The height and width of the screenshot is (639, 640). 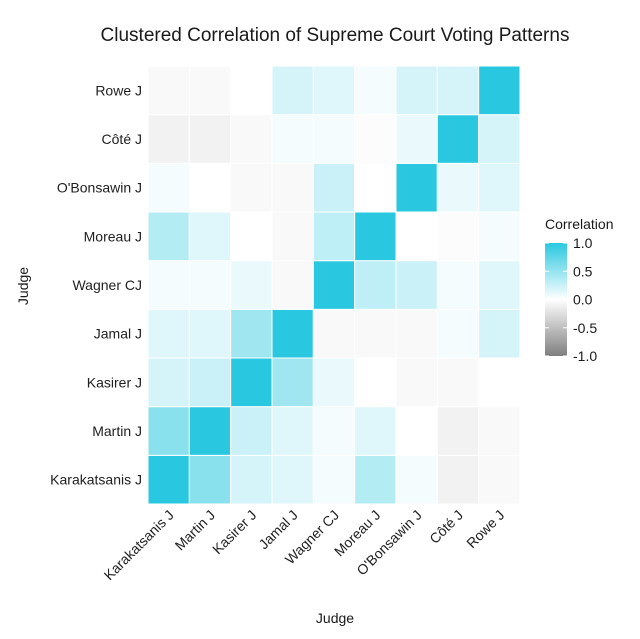 I want to click on y-tick-label: O'Bonsawin J, so click(x=99, y=188).